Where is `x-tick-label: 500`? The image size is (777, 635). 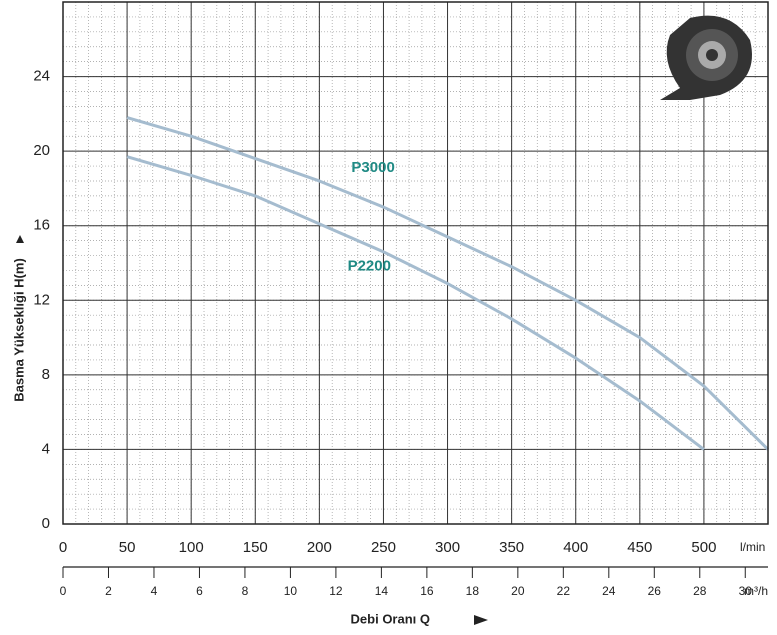
x-tick-label: 500 is located at coordinates (703, 547).